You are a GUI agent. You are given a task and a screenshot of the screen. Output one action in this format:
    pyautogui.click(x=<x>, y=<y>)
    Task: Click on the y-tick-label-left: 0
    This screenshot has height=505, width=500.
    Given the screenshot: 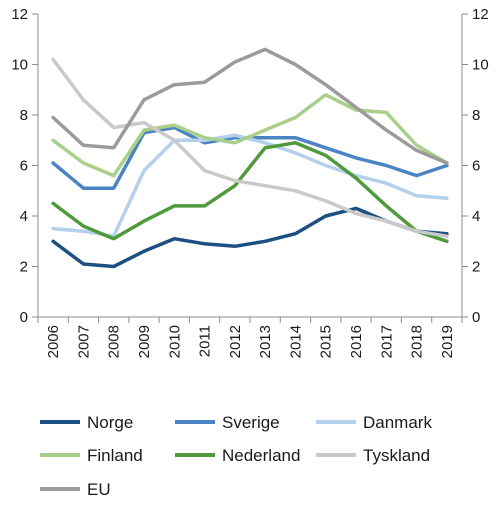 What is the action you would take?
    pyautogui.click(x=24, y=317)
    